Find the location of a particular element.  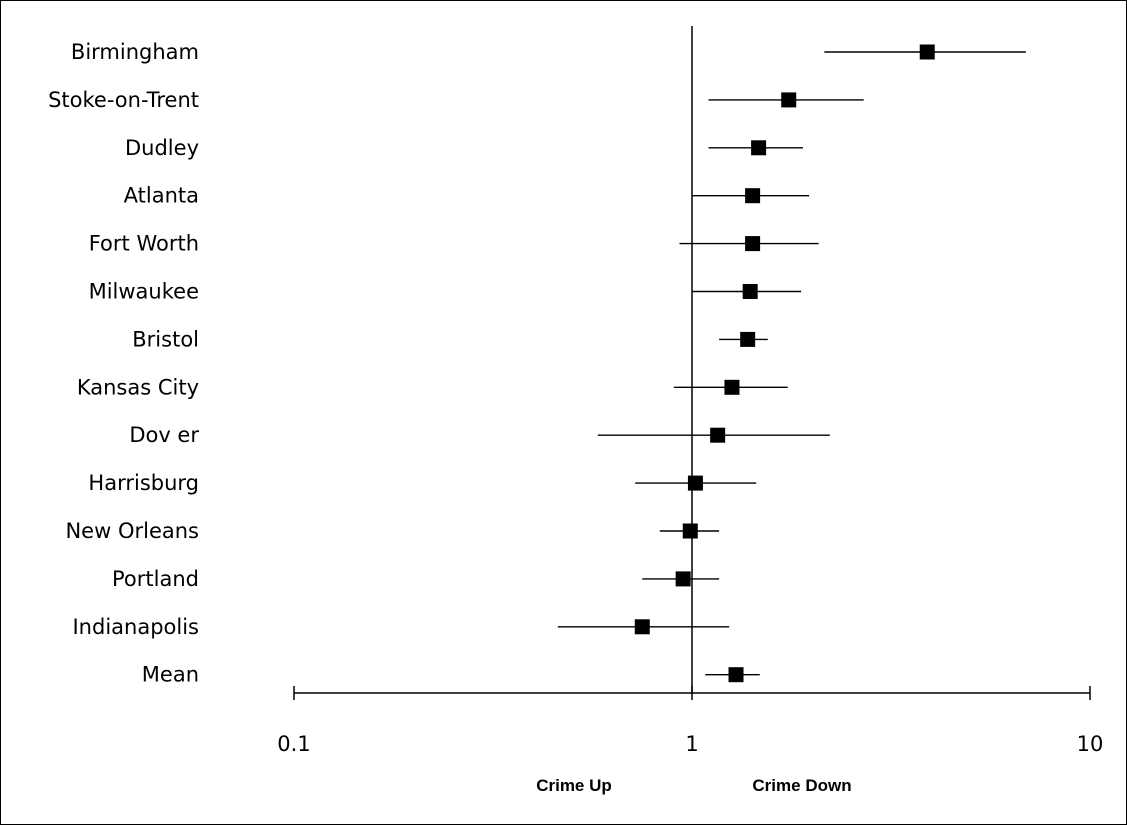

row-label: Dov er is located at coordinates (164, 435).